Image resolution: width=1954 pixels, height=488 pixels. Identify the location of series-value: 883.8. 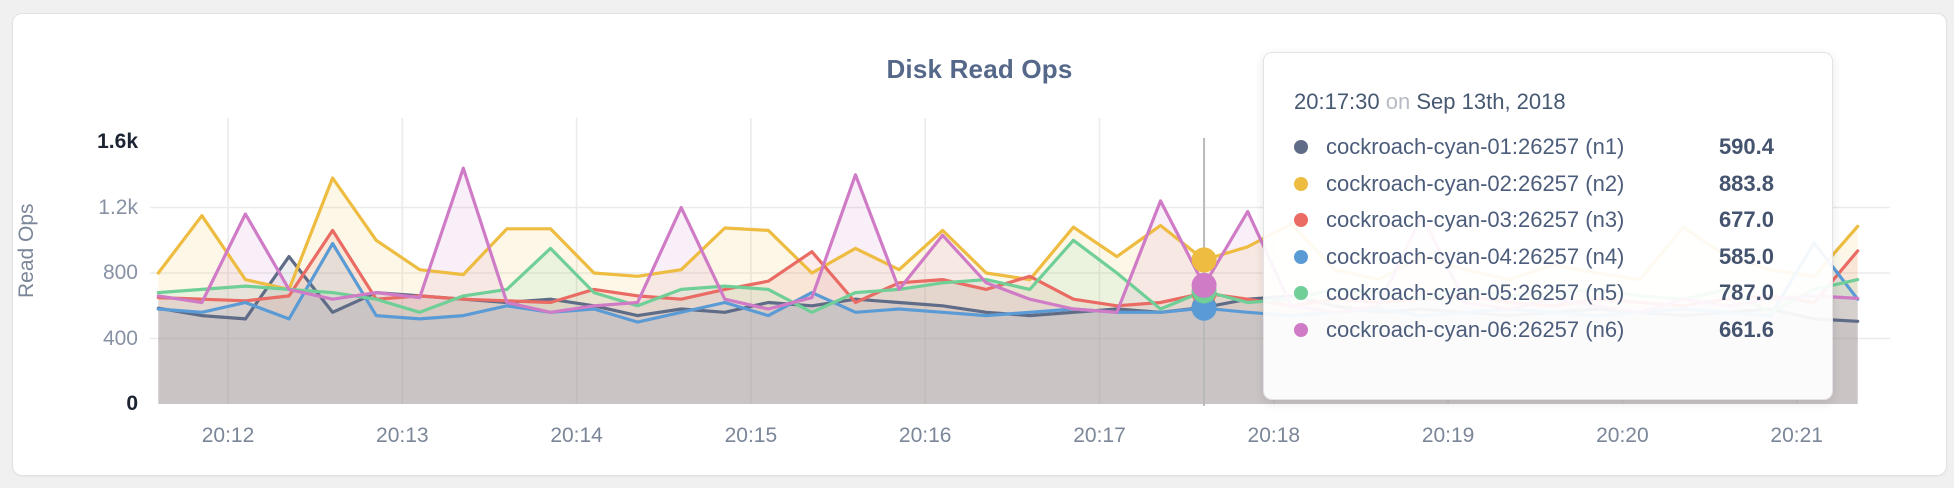
(1746, 183).